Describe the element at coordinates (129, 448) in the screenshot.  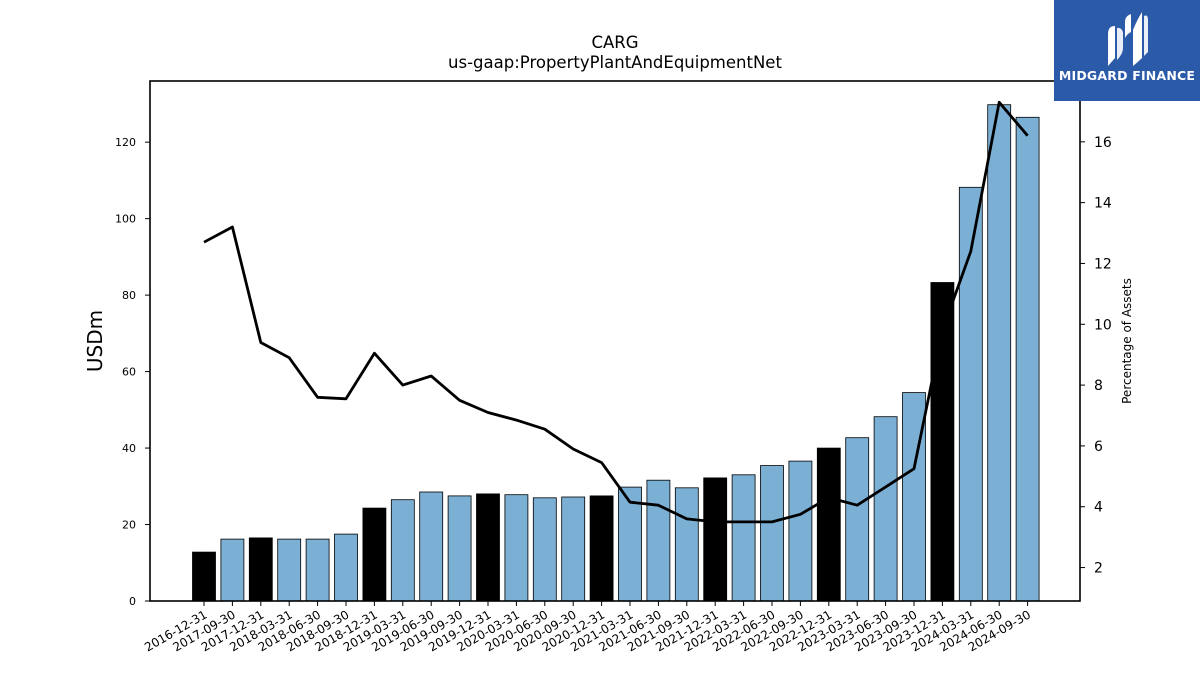
I see `y-tick-label: 40` at that location.